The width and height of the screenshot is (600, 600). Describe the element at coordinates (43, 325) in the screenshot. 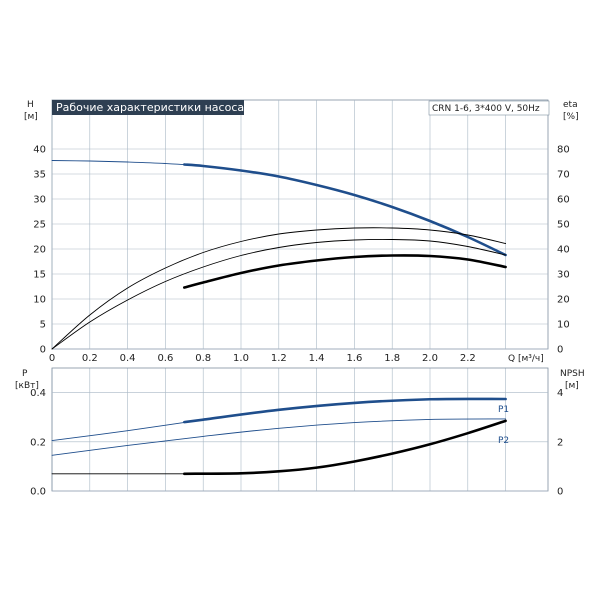

I see `h-tick-label: 5` at that location.